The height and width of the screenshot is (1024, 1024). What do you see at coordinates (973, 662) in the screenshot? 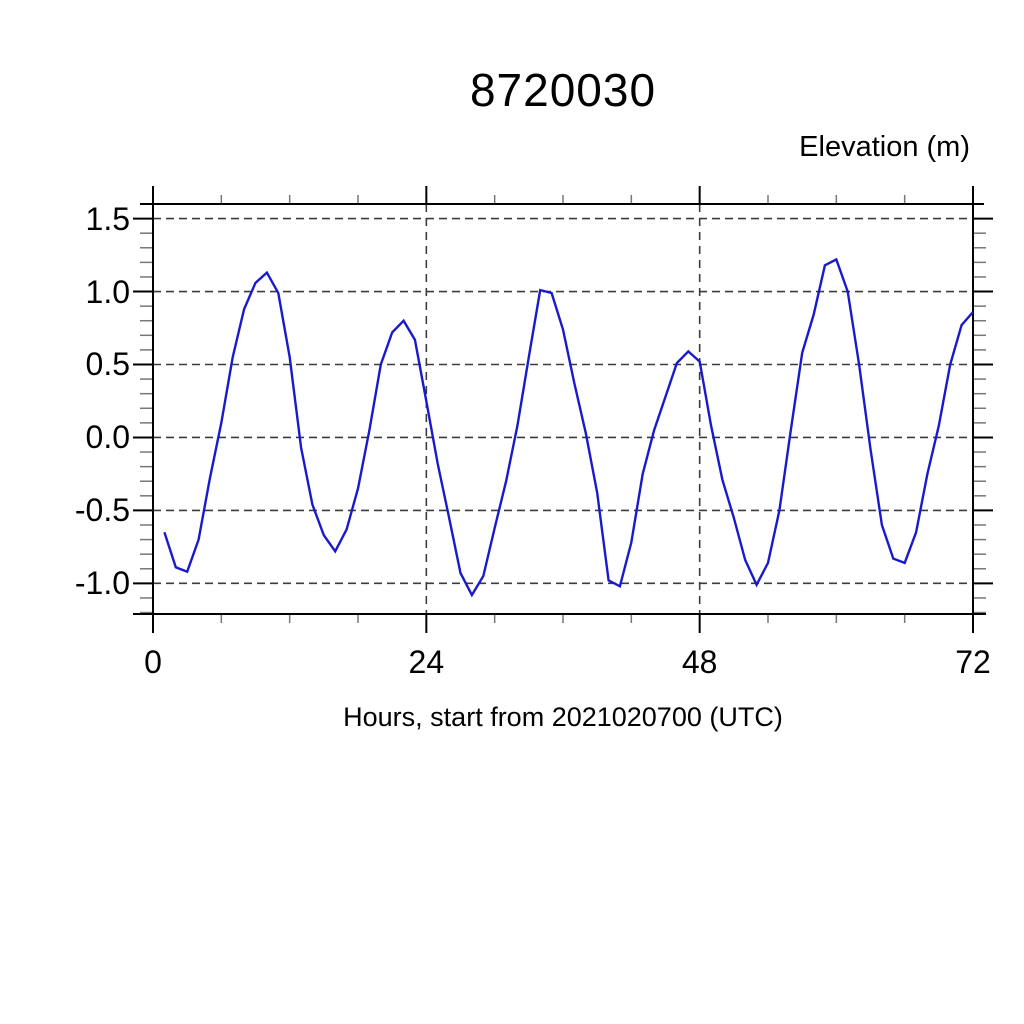
I see `x-tick-label: 72` at bounding box center [973, 662].